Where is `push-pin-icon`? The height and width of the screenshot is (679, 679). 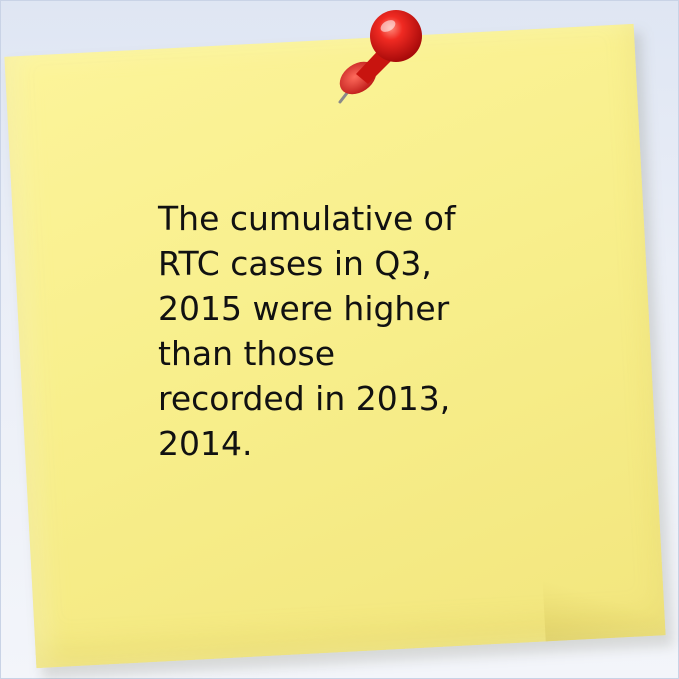 push-pin-icon is located at coordinates (380, 57).